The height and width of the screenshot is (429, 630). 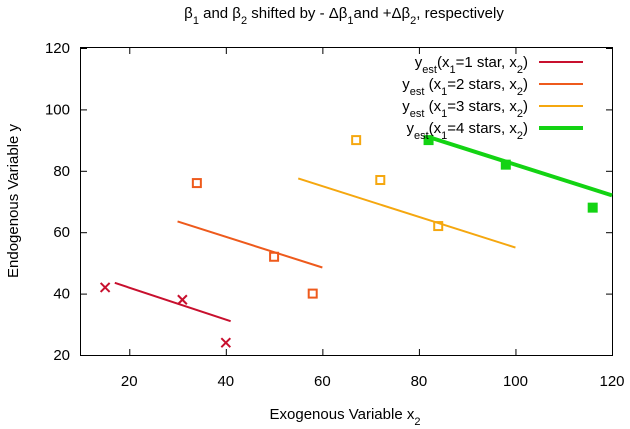 I want to click on x-tick-label: 100, so click(x=515, y=381).